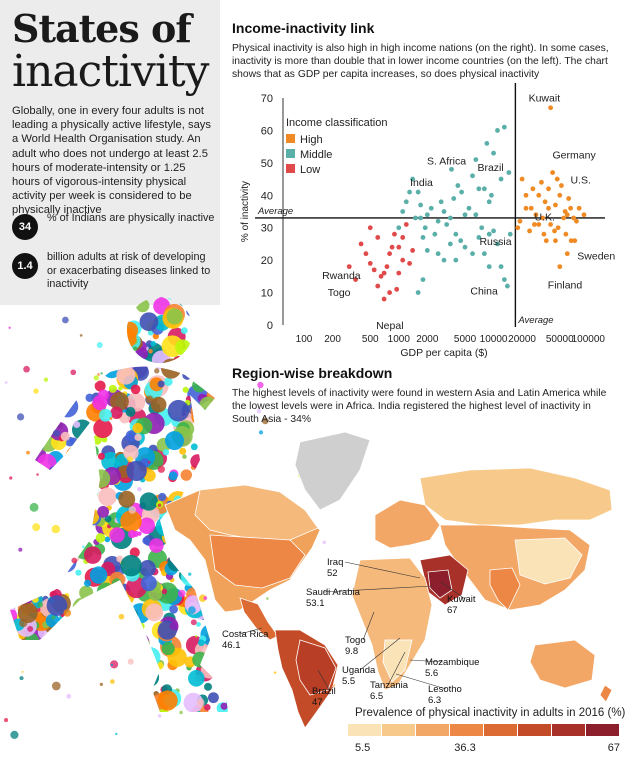 Image resolution: width=628 pixels, height=757 pixels. I want to click on intro-panel, so click(110, 152).